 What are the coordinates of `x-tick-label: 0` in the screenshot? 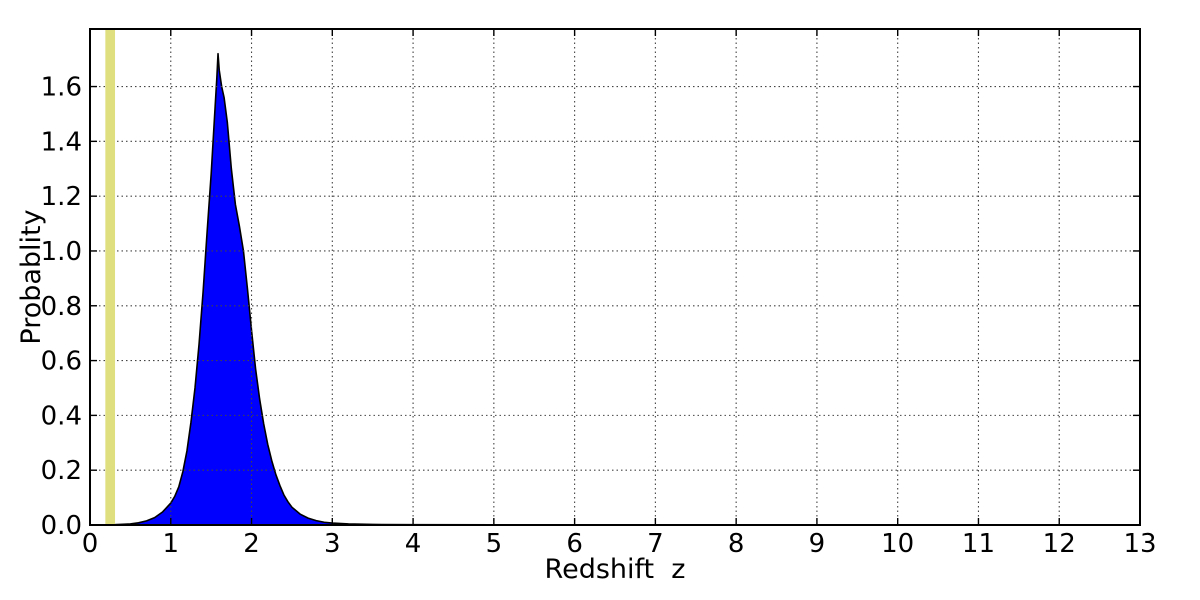 It's located at (90, 544).